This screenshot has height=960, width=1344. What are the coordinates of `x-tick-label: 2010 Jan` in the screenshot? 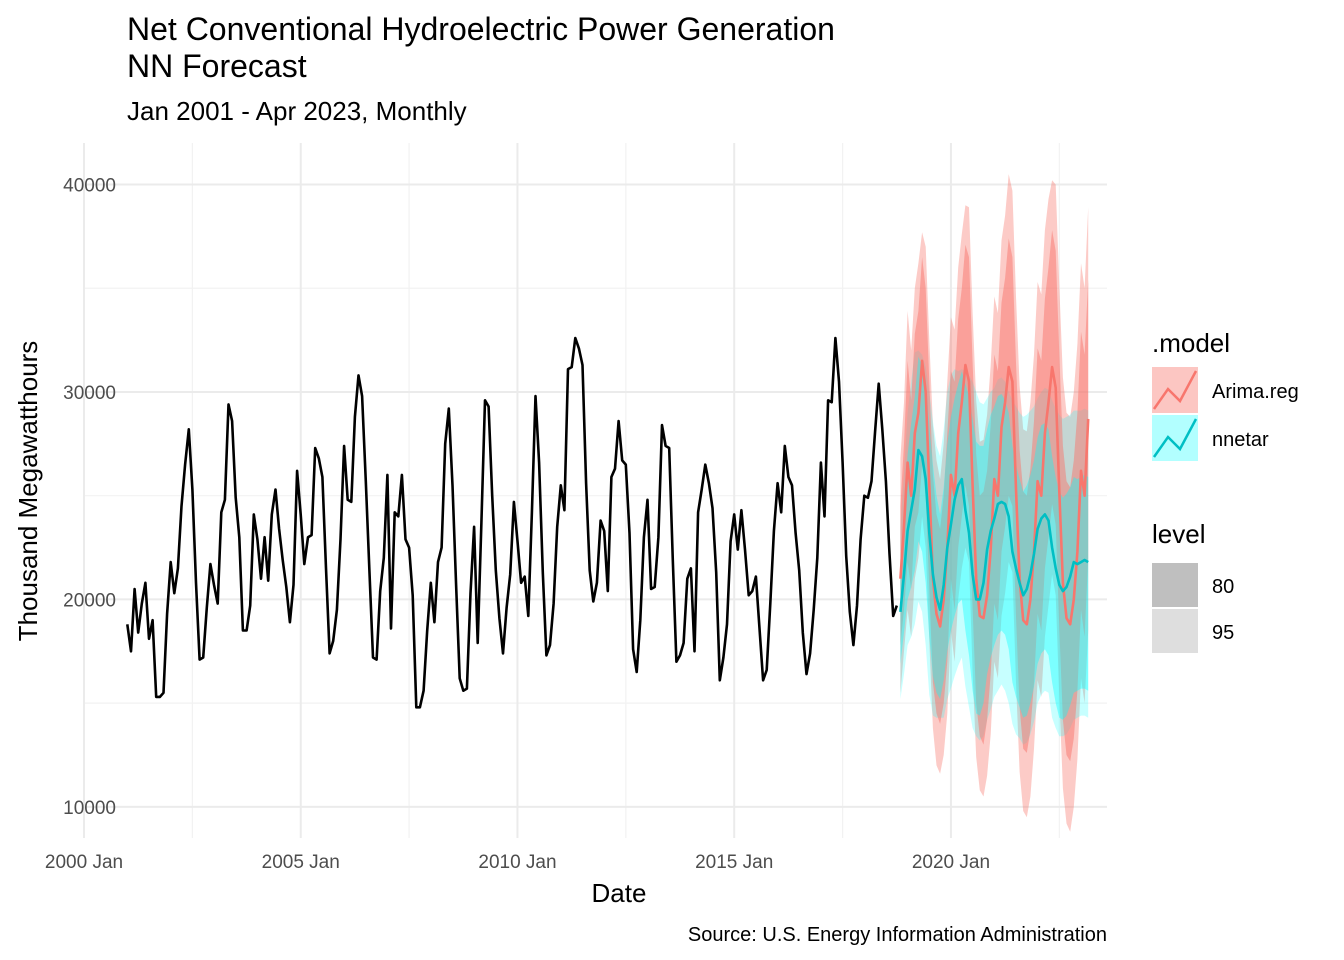 It's located at (517, 862).